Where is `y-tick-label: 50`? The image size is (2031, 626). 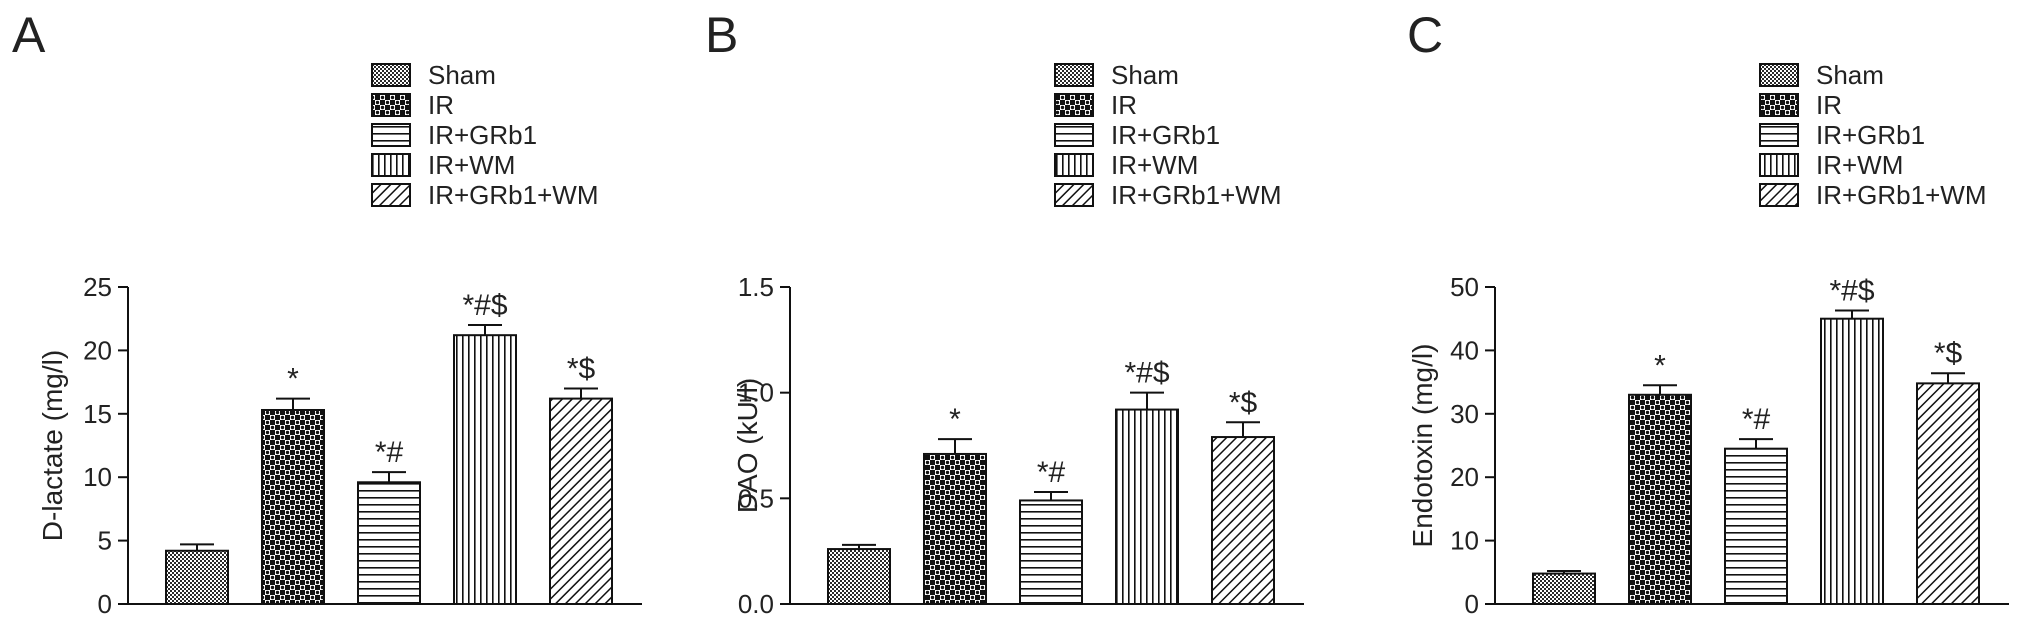 y-tick-label: 50 is located at coordinates (1464, 287).